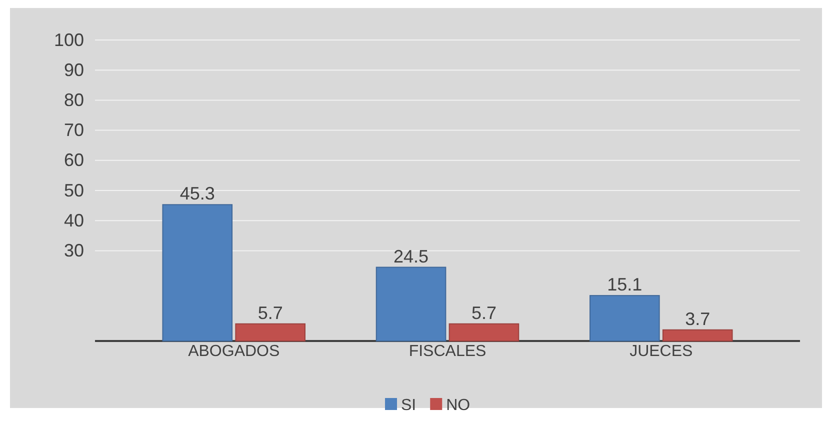  What do you see at coordinates (661, 351) in the screenshot?
I see `x-tick-label: JUECES` at bounding box center [661, 351].